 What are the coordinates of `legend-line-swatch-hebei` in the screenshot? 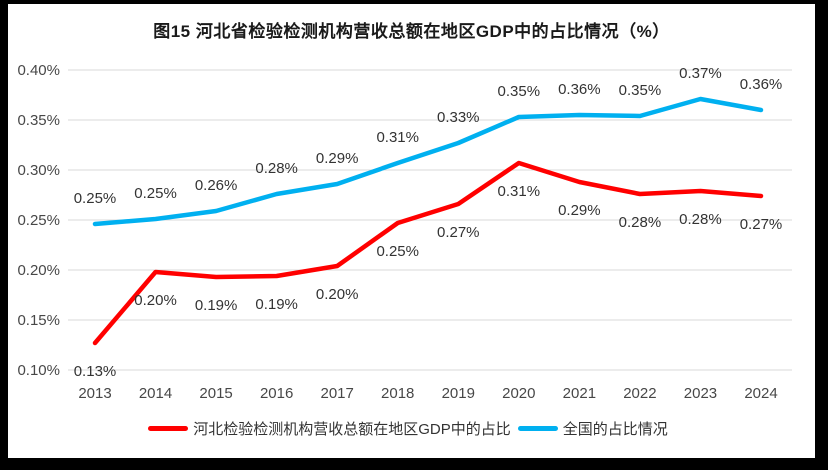 It's located at (168, 428).